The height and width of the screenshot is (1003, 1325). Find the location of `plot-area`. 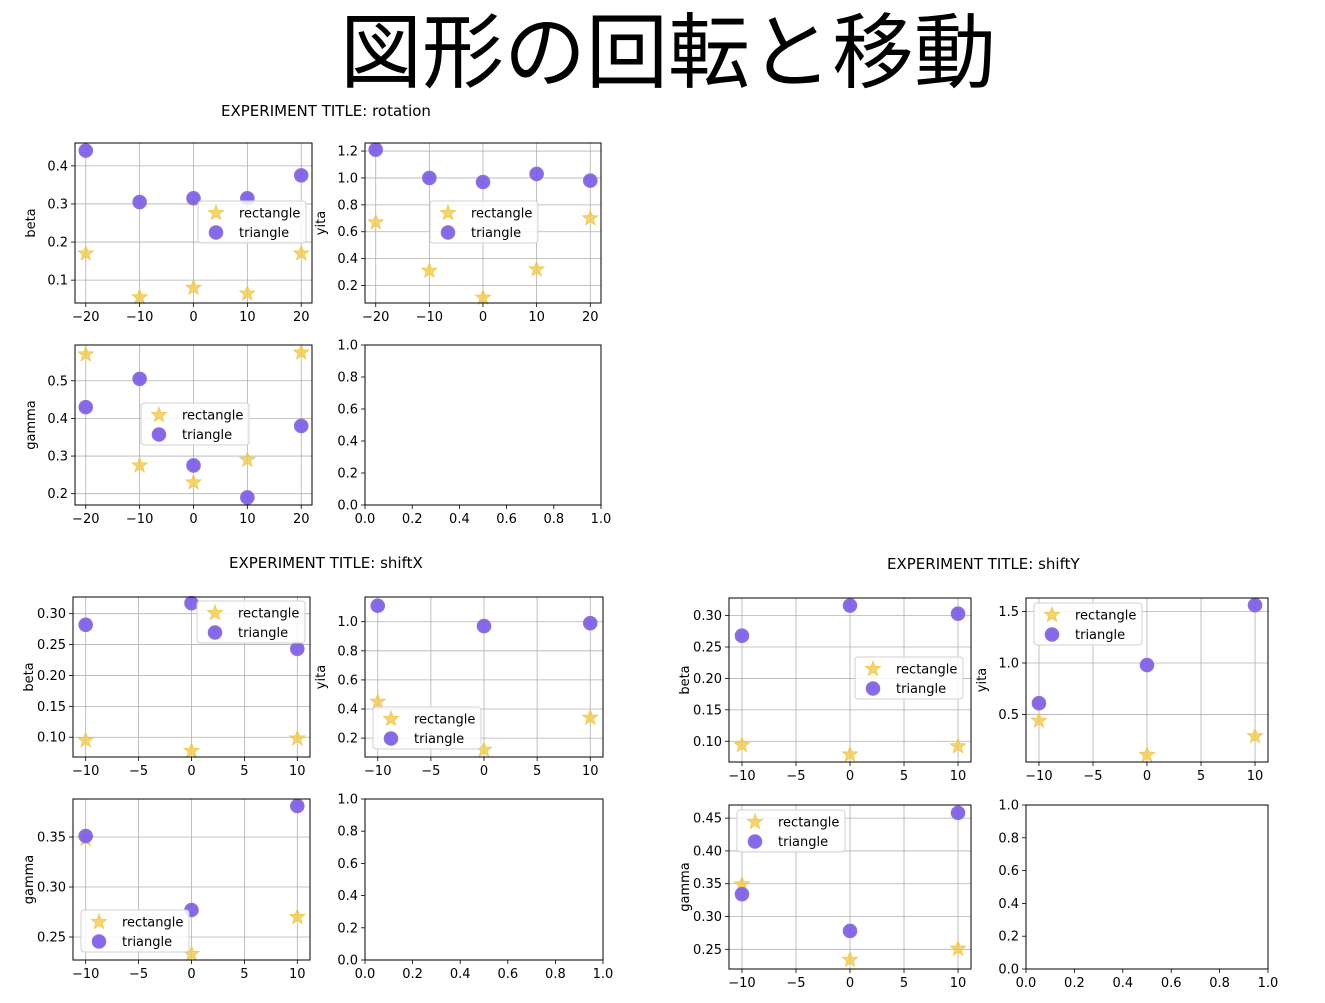

plot-area is located at coordinates (1147, 887).